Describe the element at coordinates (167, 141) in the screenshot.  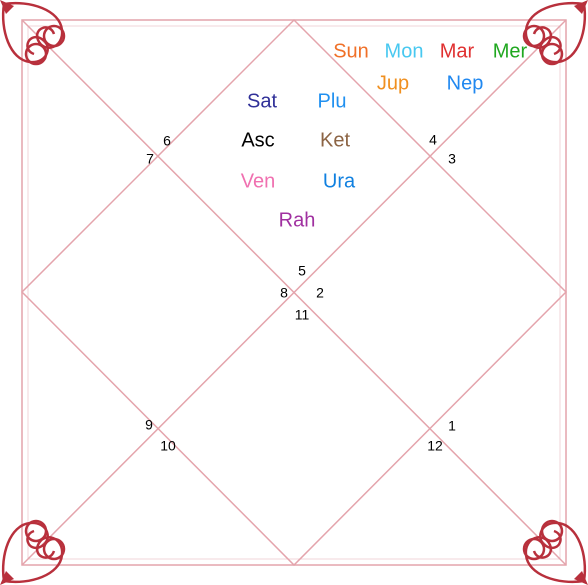
I see `house-number: 6` at that location.